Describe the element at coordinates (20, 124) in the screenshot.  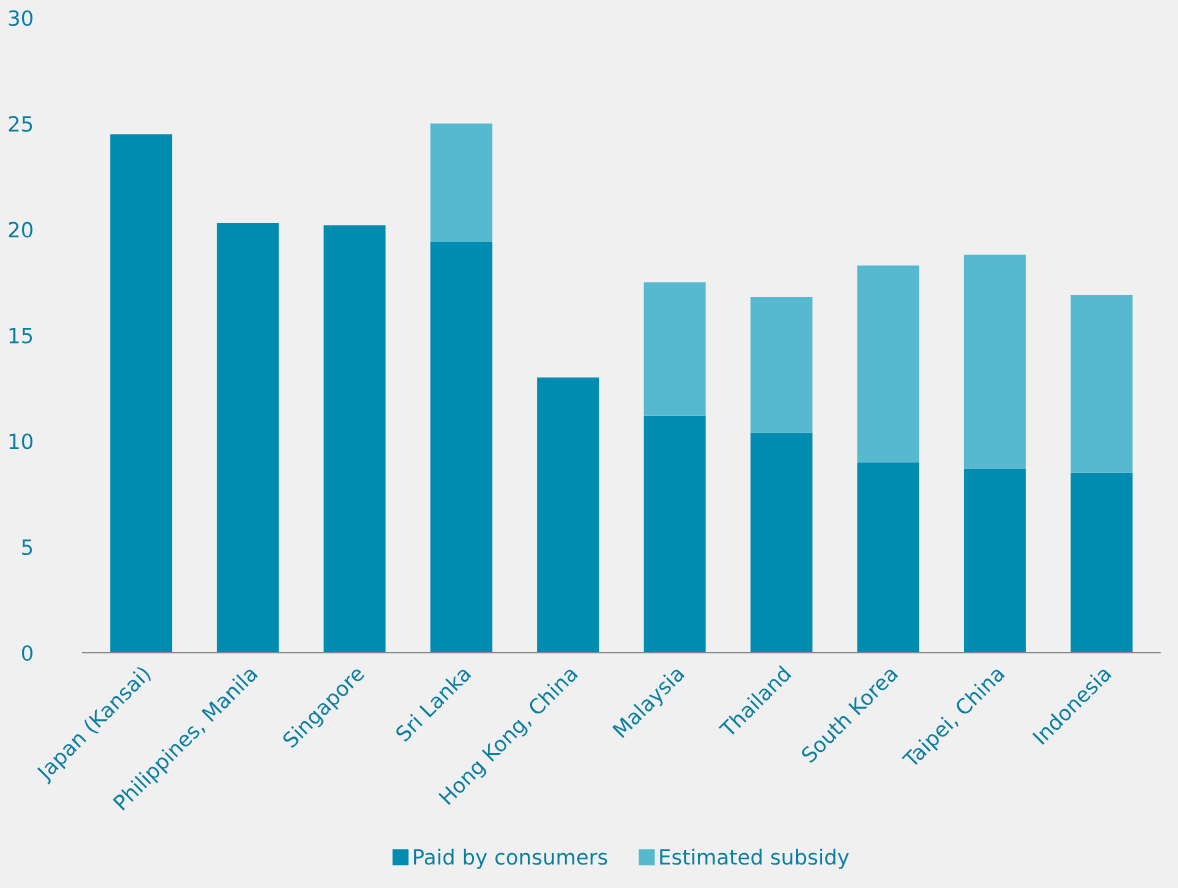
I see `y-tick-label: 25` at that location.